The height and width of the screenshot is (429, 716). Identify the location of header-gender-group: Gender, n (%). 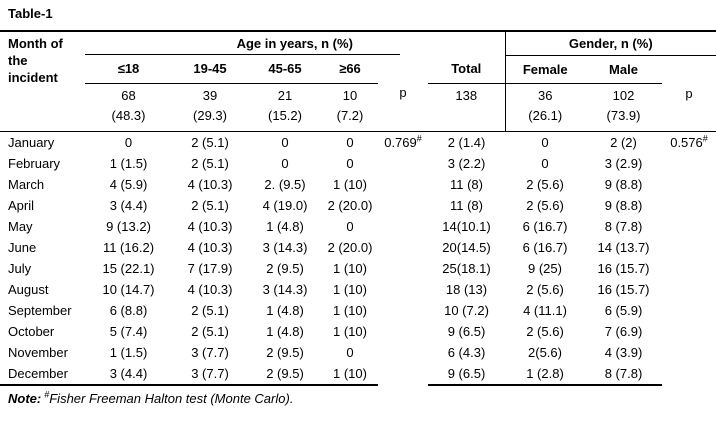
(610, 43).